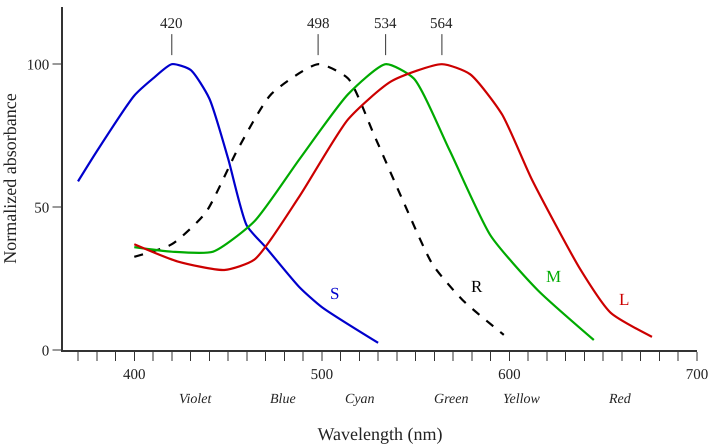 The width and height of the screenshot is (710, 444). What do you see at coordinates (335, 293) in the screenshot?
I see `series-label: S` at bounding box center [335, 293].